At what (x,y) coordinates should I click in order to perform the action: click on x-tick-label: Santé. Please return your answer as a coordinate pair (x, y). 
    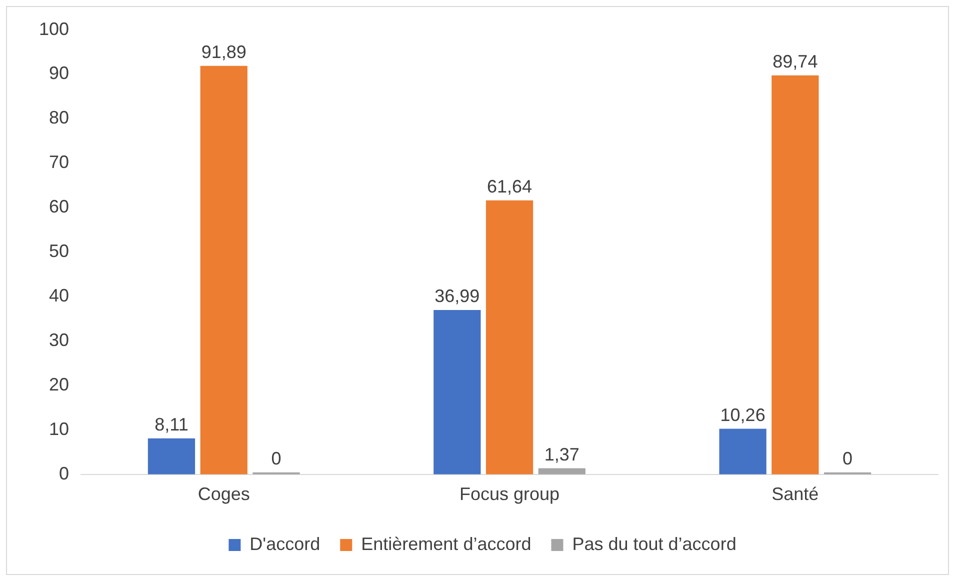
    Looking at the image, I should click on (795, 494).